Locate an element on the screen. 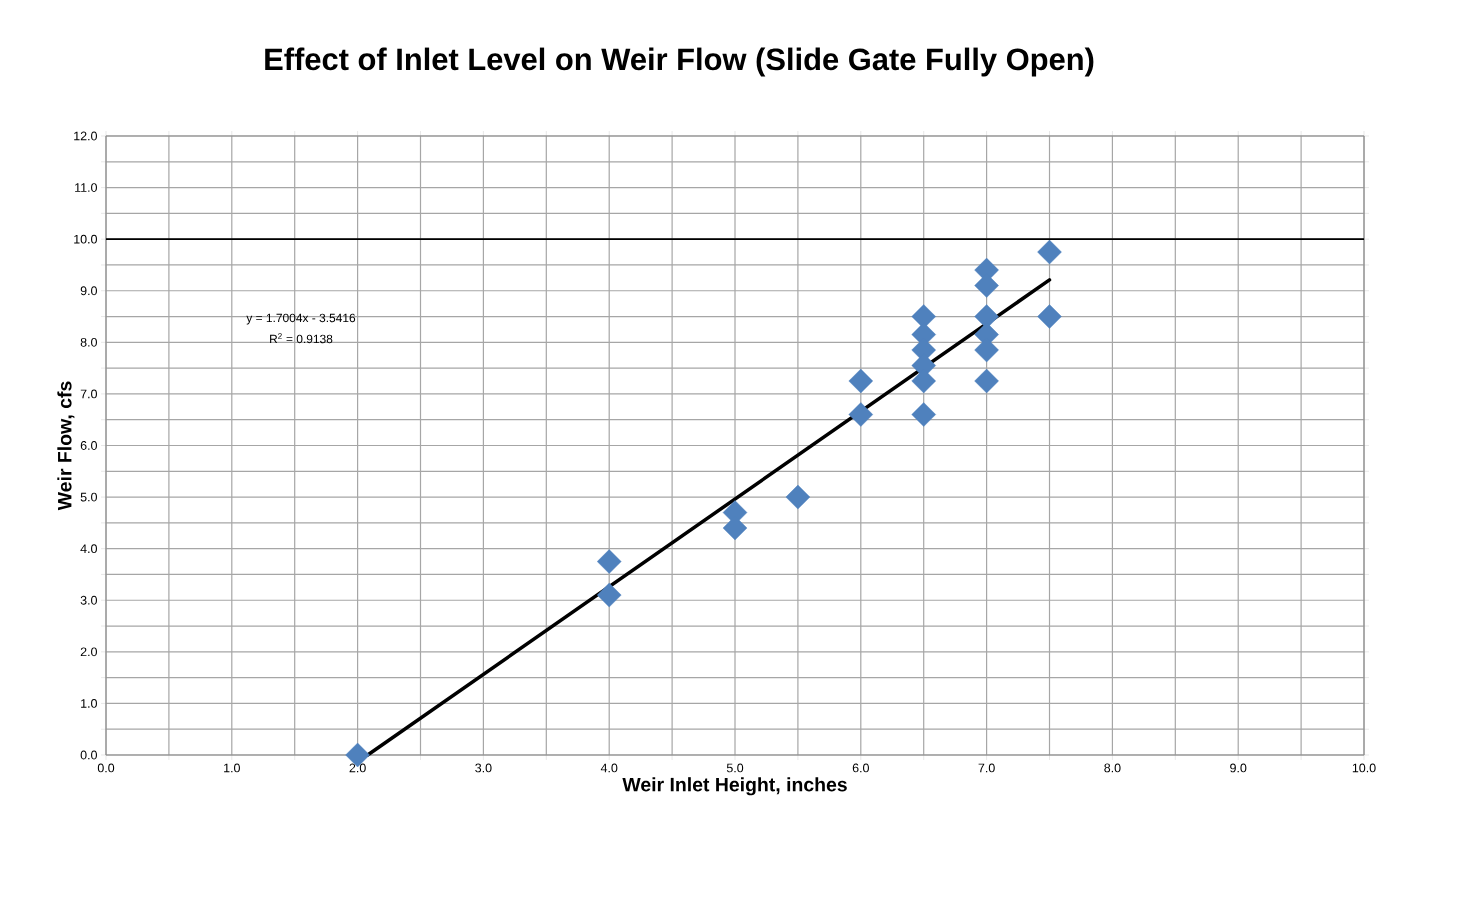 The image size is (1458, 903). y-tick-label: 9.0 is located at coordinates (88, 291).